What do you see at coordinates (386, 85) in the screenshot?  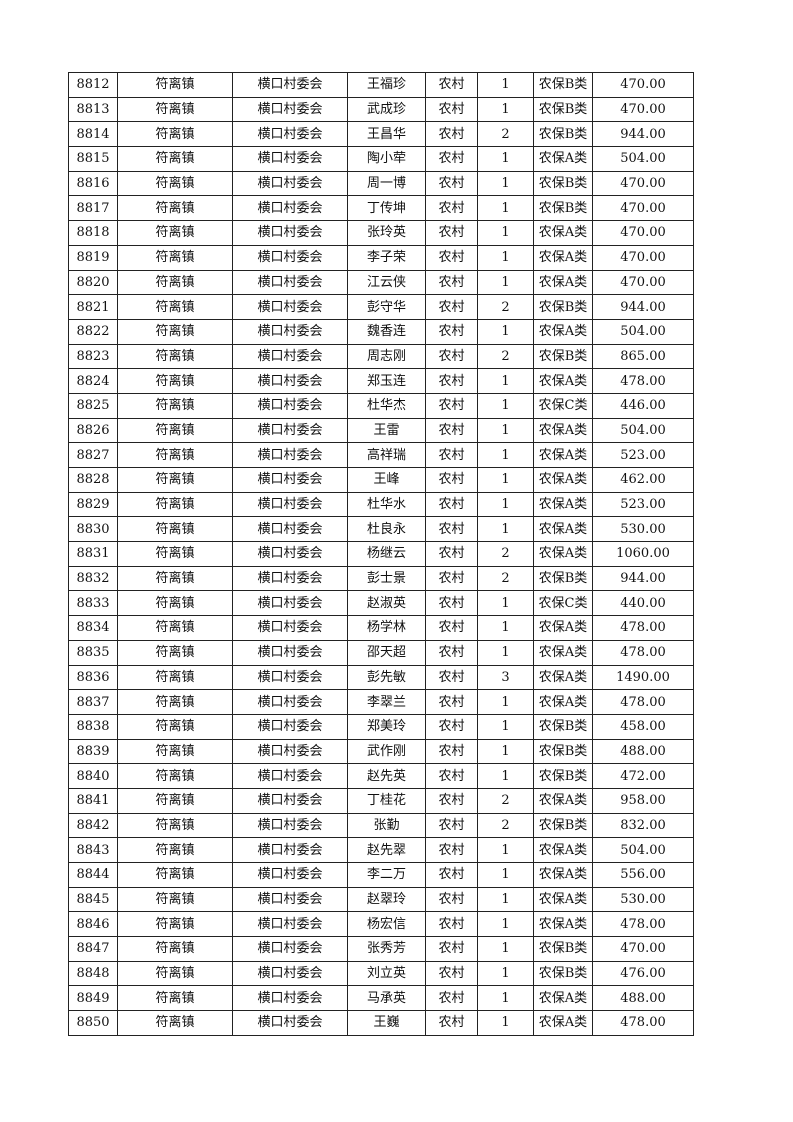 I see `name-cell: 王福珍` at bounding box center [386, 85].